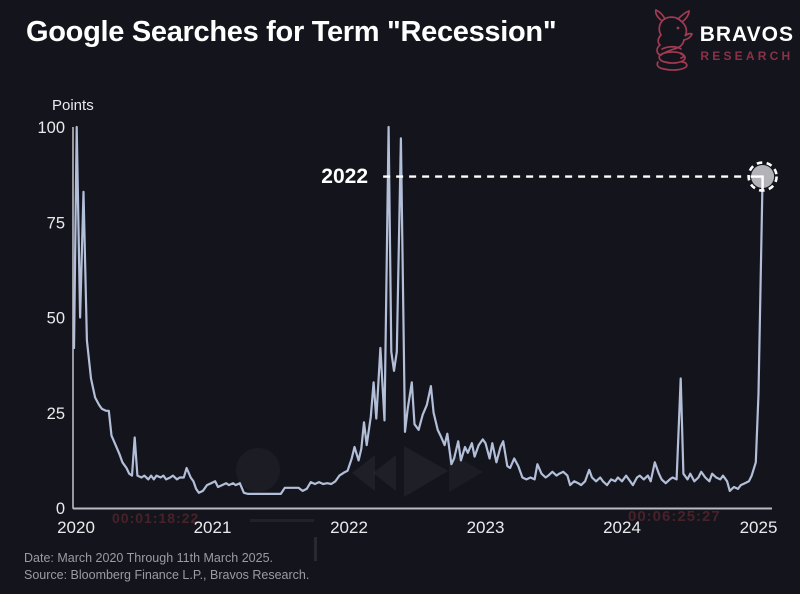 The height and width of the screenshot is (594, 800). What do you see at coordinates (759, 527) in the screenshot?
I see `x-tick-label: 2025` at bounding box center [759, 527].